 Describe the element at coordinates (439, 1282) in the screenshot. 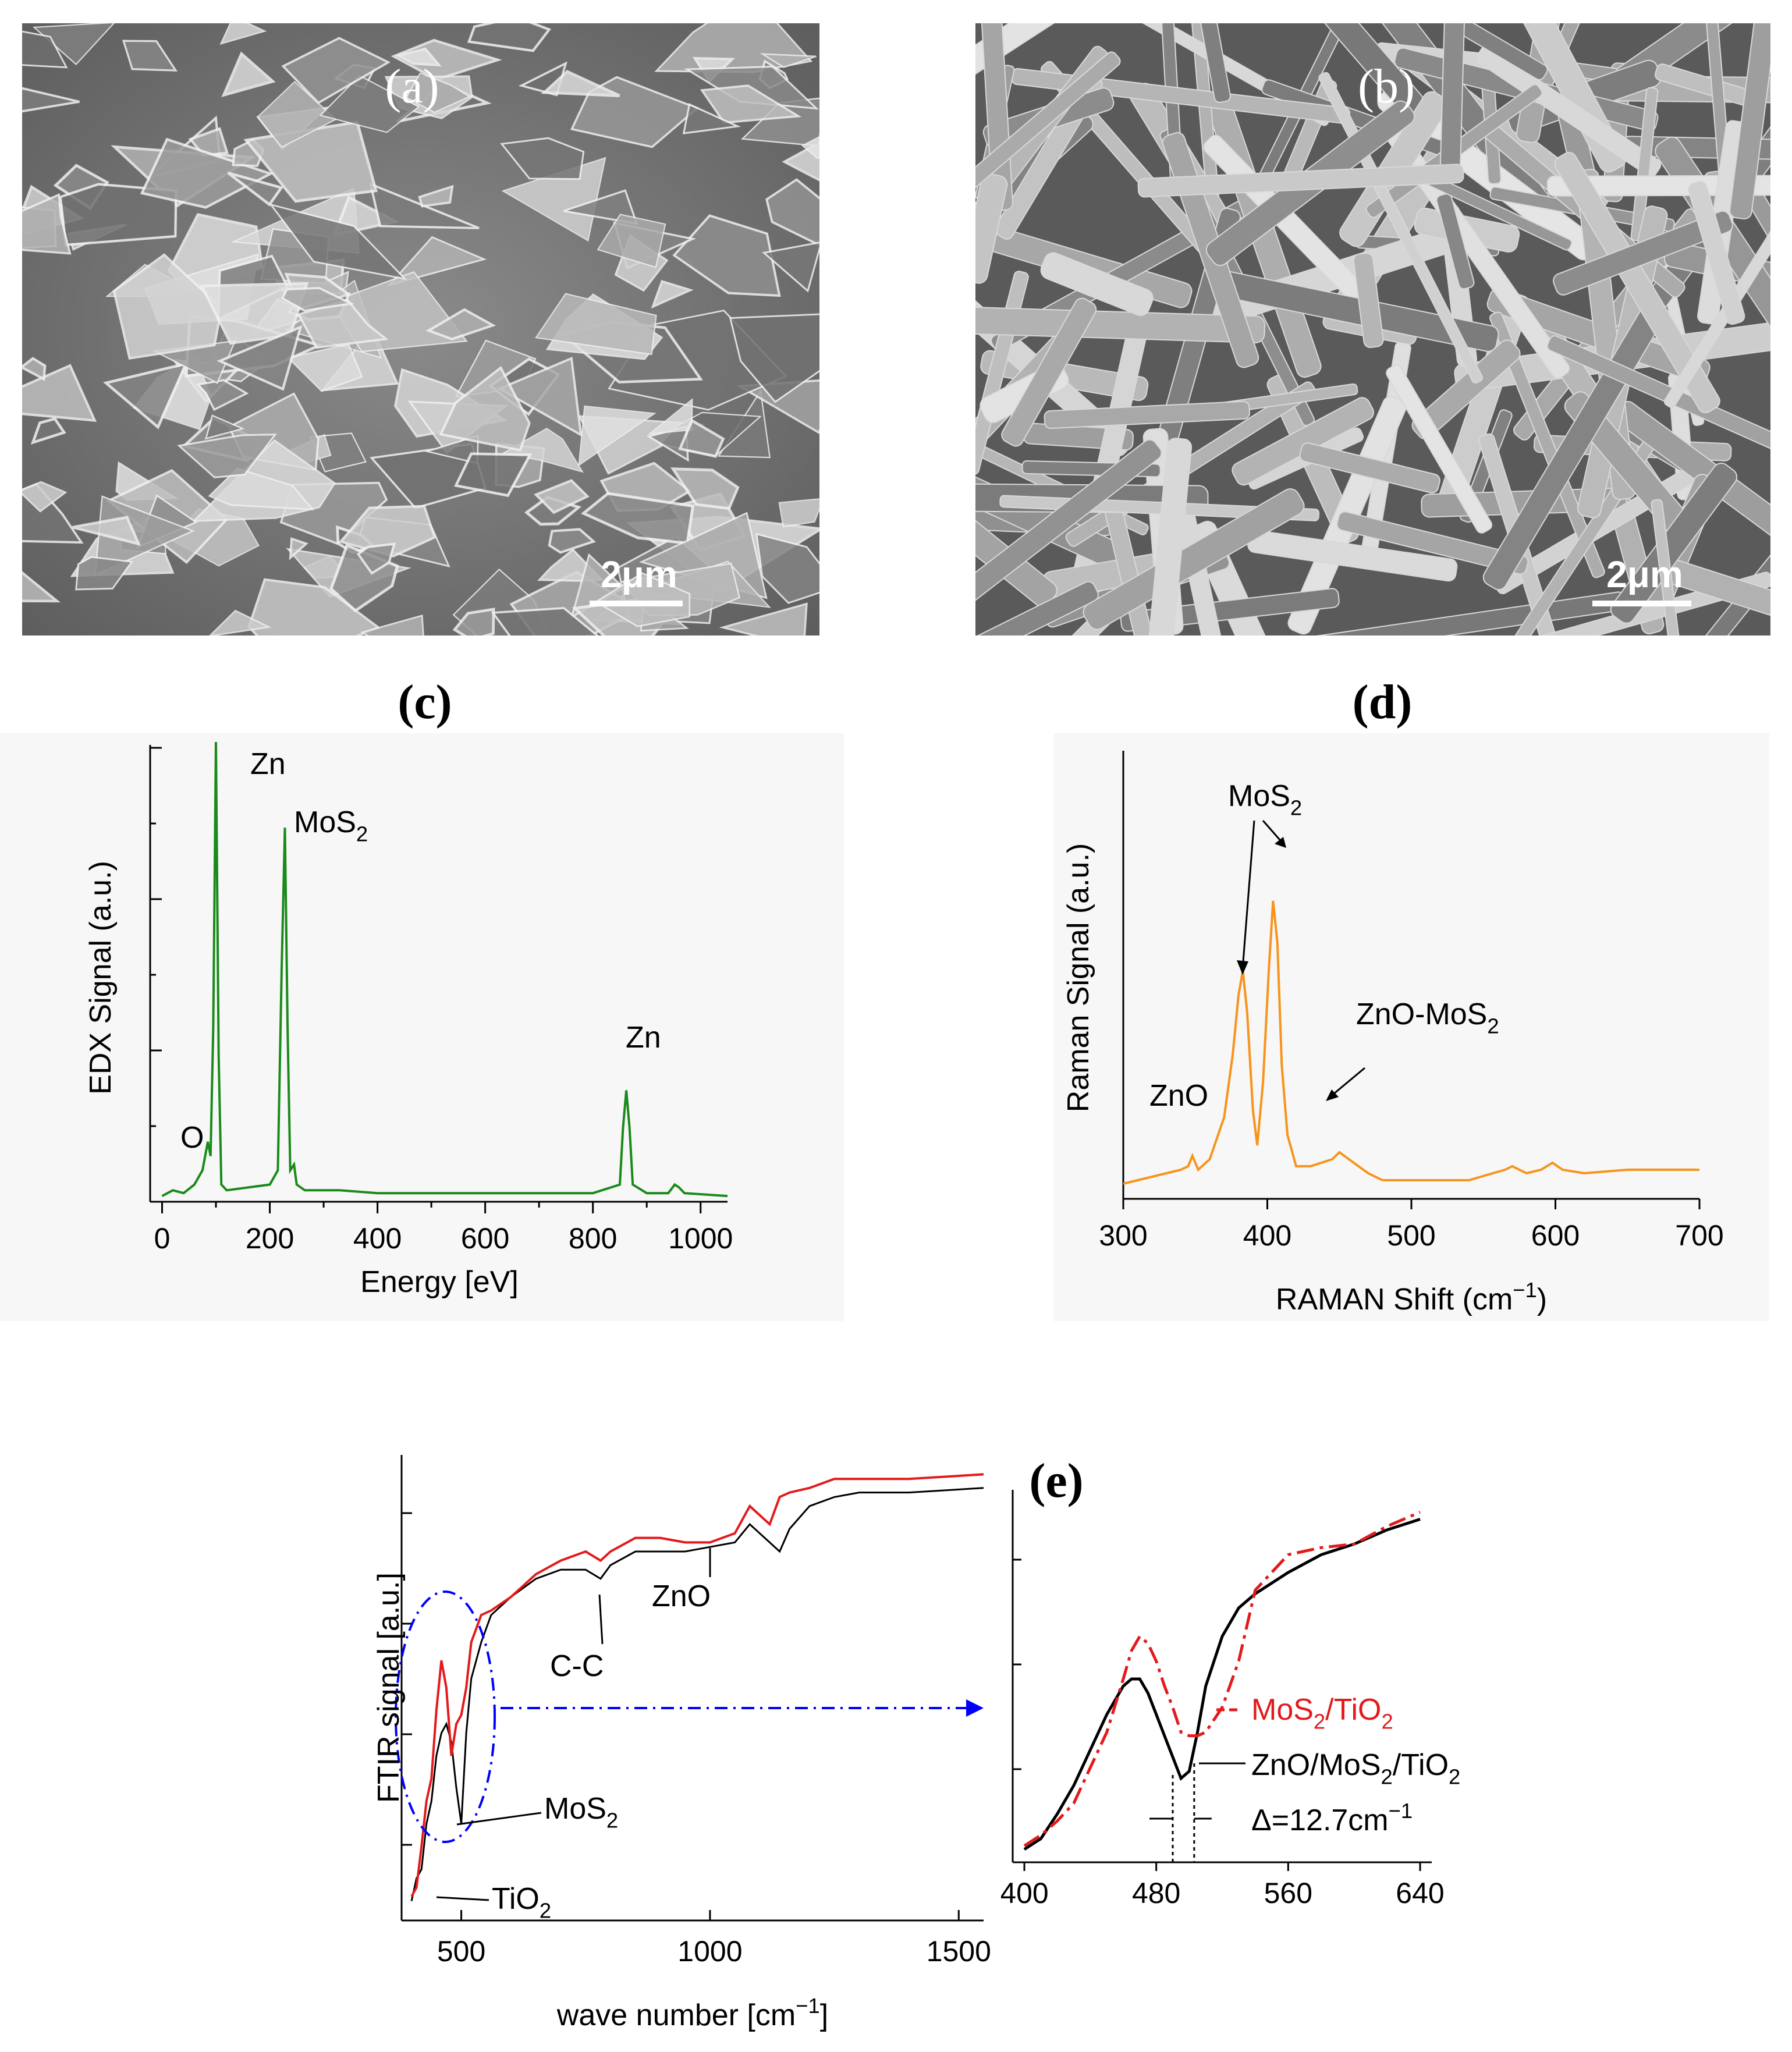

I see `edx-x-axis-label: Energy [eV]` at that location.